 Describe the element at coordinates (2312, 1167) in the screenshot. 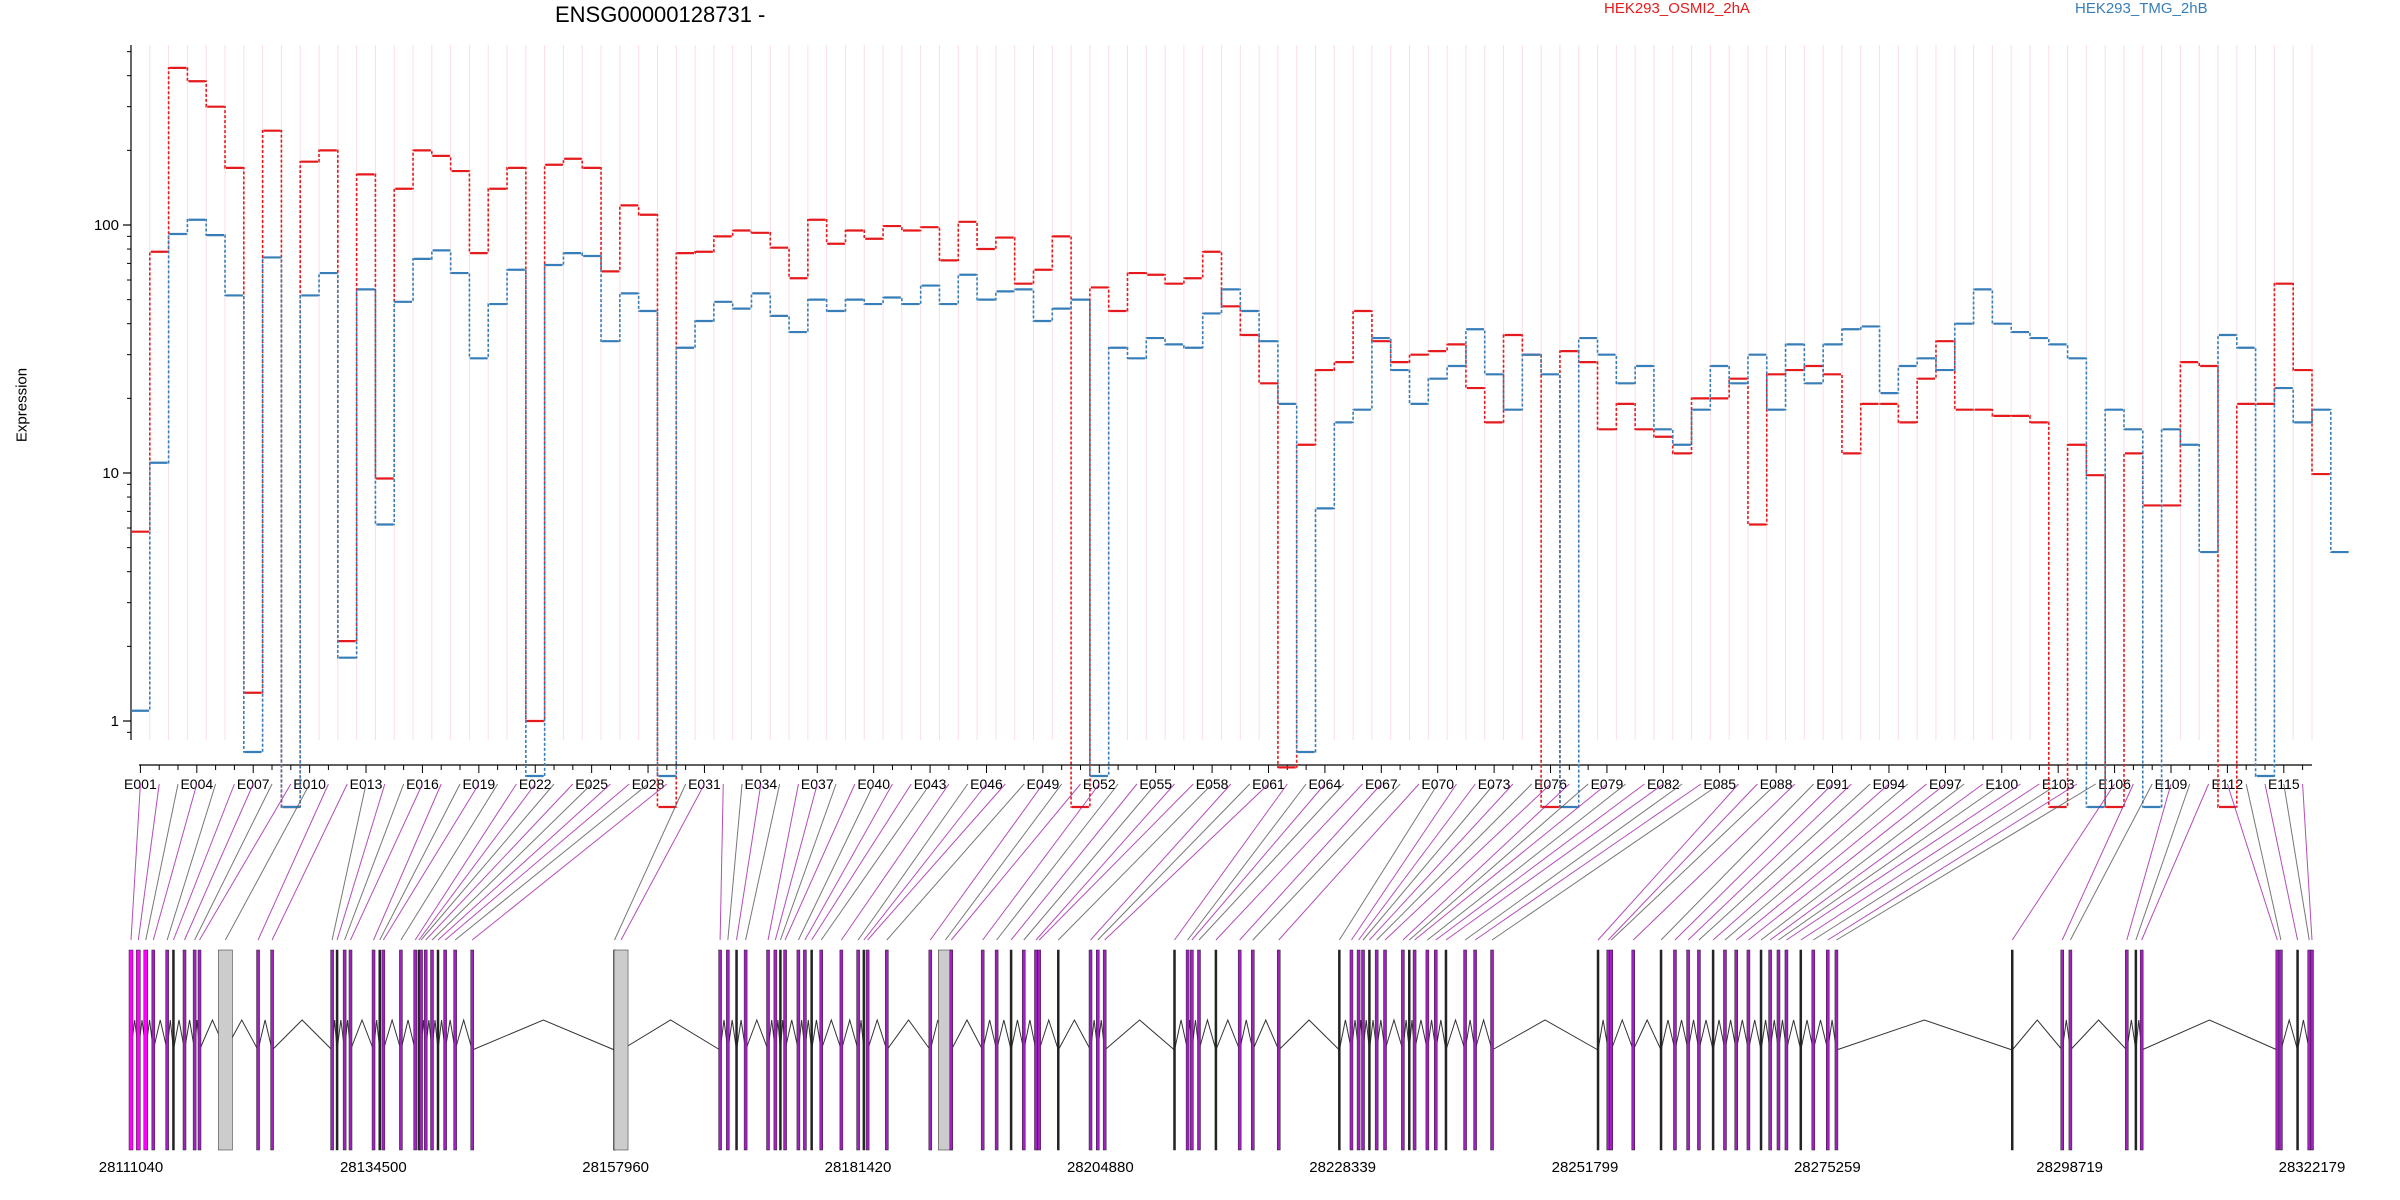

I see `genome-position-label: 28322179` at that location.